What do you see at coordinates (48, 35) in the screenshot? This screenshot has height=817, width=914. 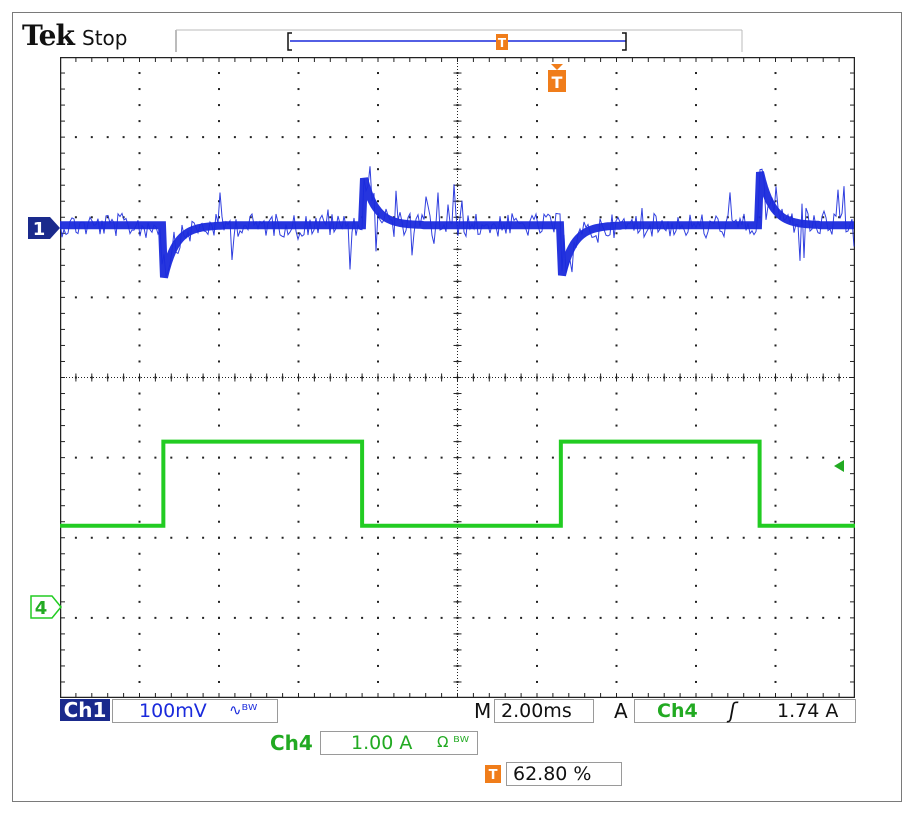 I see `brand-logo: Tek` at bounding box center [48, 35].